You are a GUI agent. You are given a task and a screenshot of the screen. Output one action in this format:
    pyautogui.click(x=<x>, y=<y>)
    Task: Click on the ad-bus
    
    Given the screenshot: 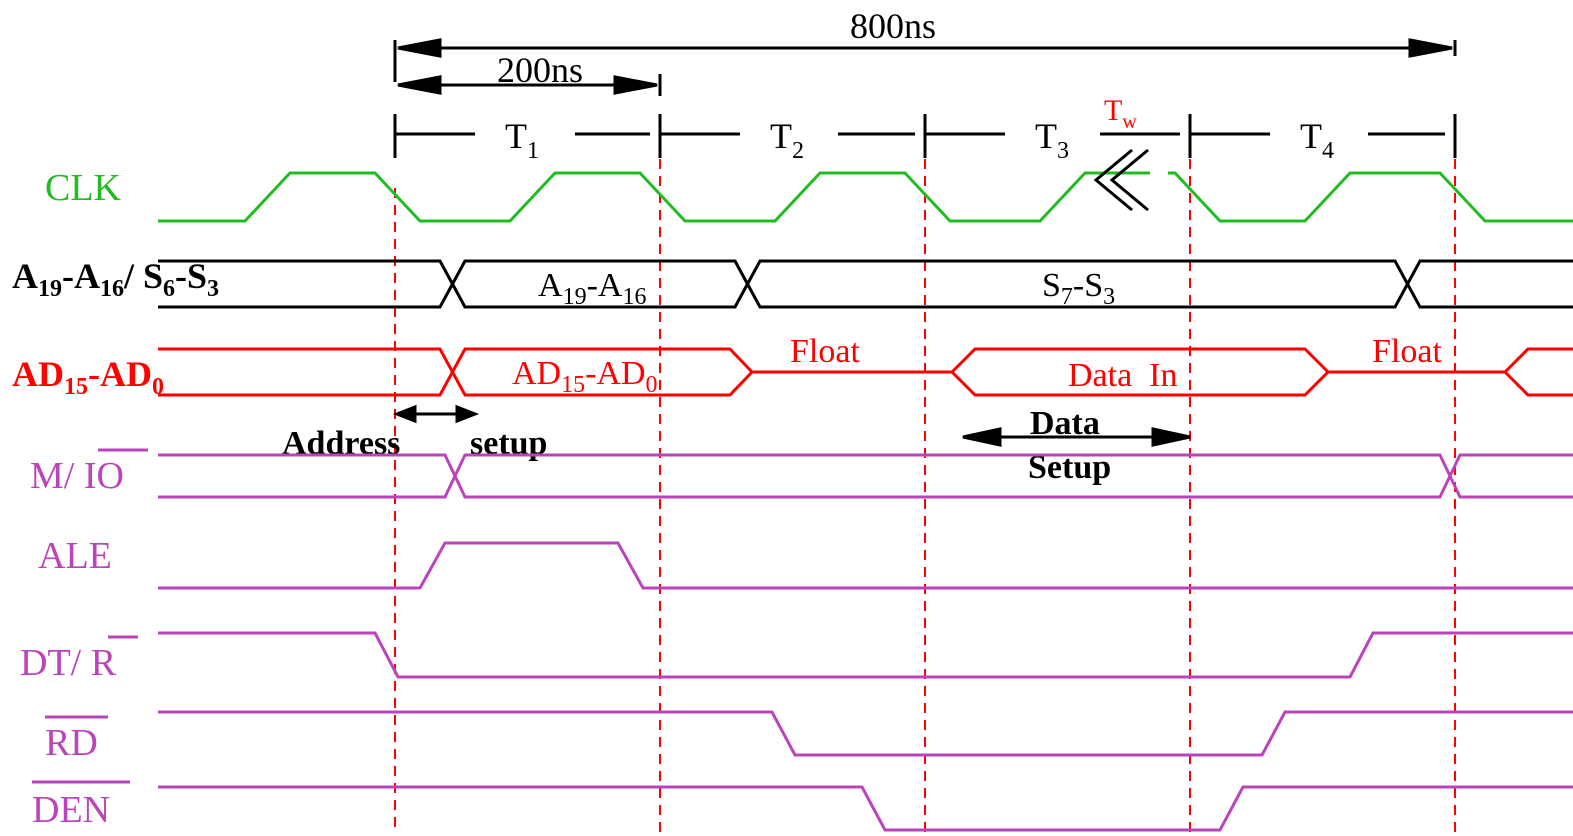 What is the action you would take?
    pyautogui.click(x=865, y=372)
    